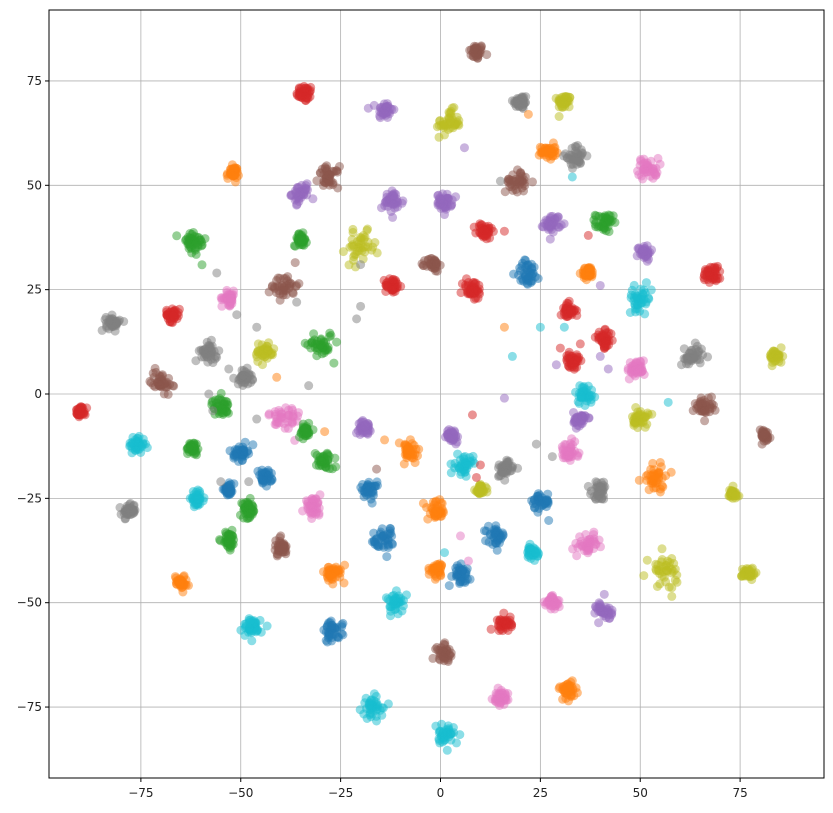 This screenshot has height=813, width=833. What do you see at coordinates (340, 793) in the screenshot?
I see `x-tick-label: −25` at bounding box center [340, 793].